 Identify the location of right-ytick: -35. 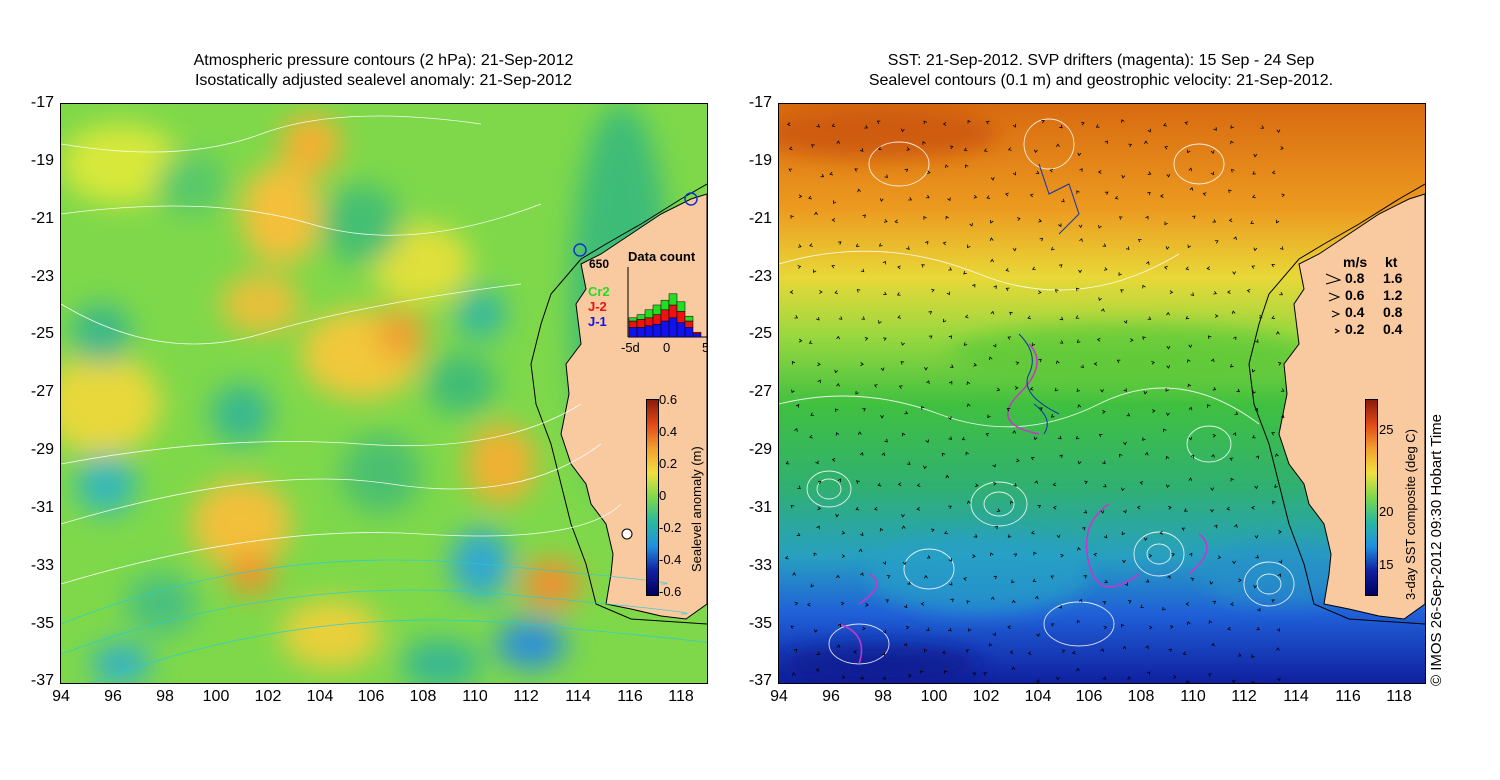
(760, 623).